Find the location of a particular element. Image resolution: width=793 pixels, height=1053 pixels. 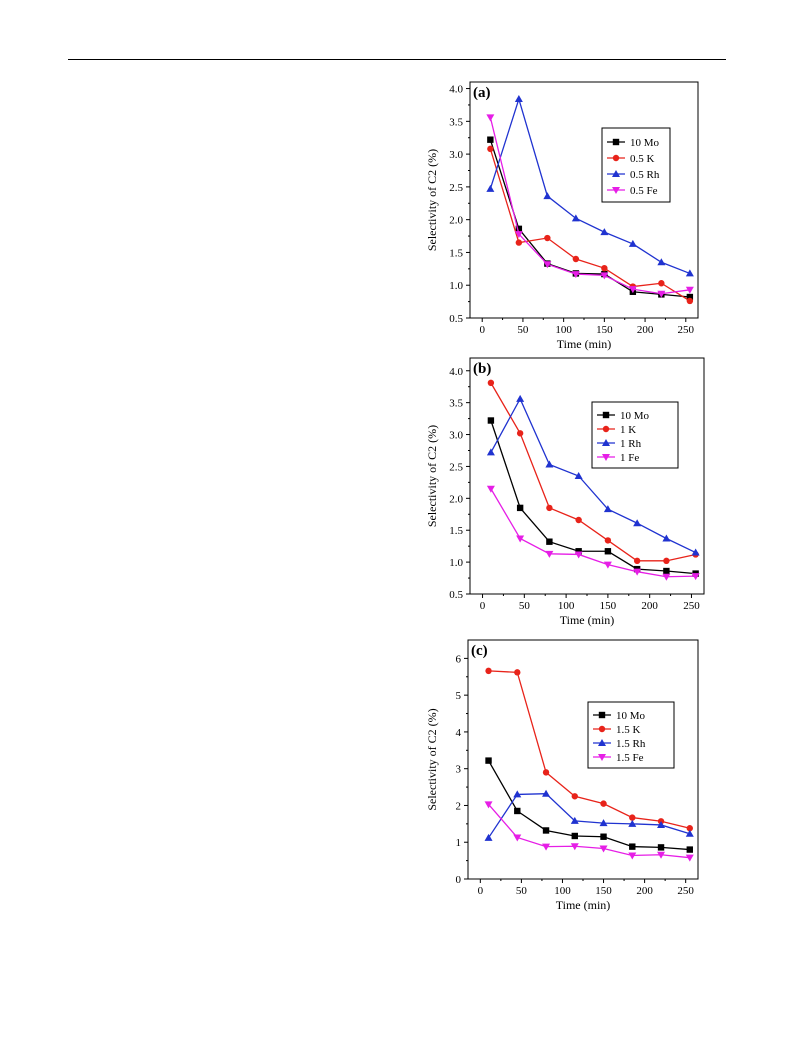

legend-item: 1 K is located at coordinates (616, 430).